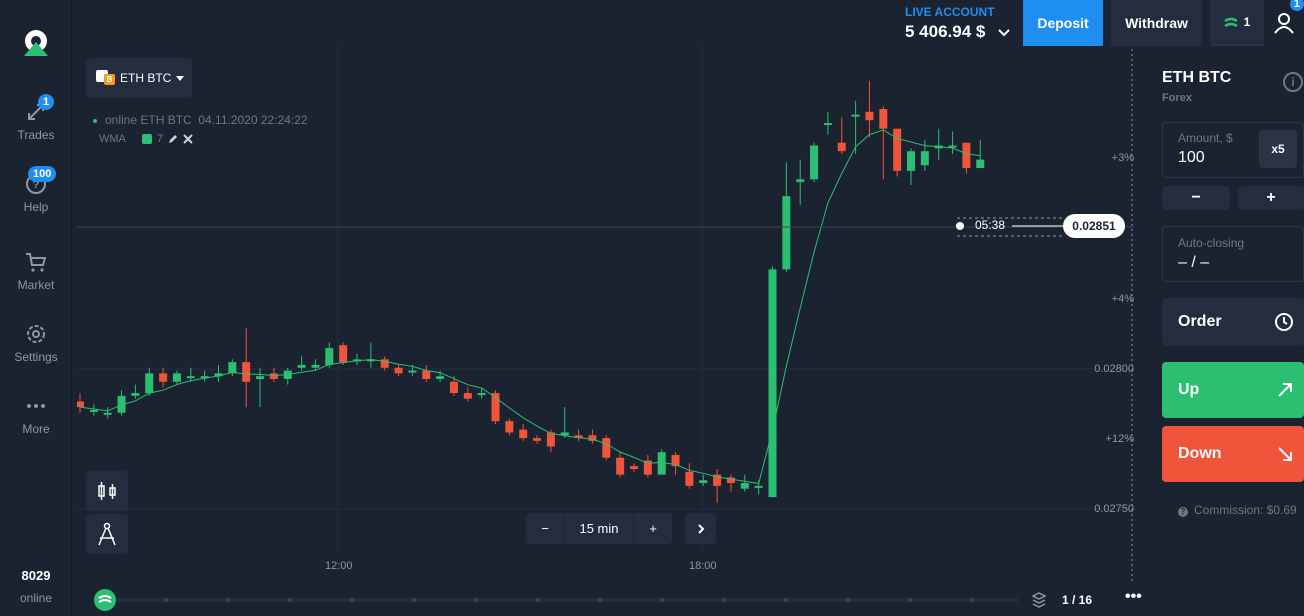 This screenshot has height=616, width=1304. I want to click on open-positions-button: 1, so click(1237, 23).